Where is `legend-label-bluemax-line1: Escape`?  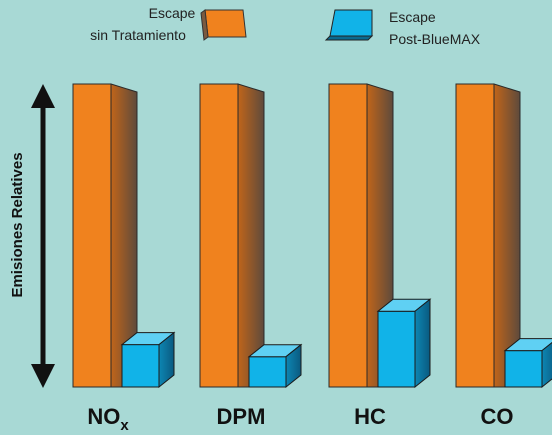 legend-label-bluemax-line1: Escape is located at coordinates (412, 17).